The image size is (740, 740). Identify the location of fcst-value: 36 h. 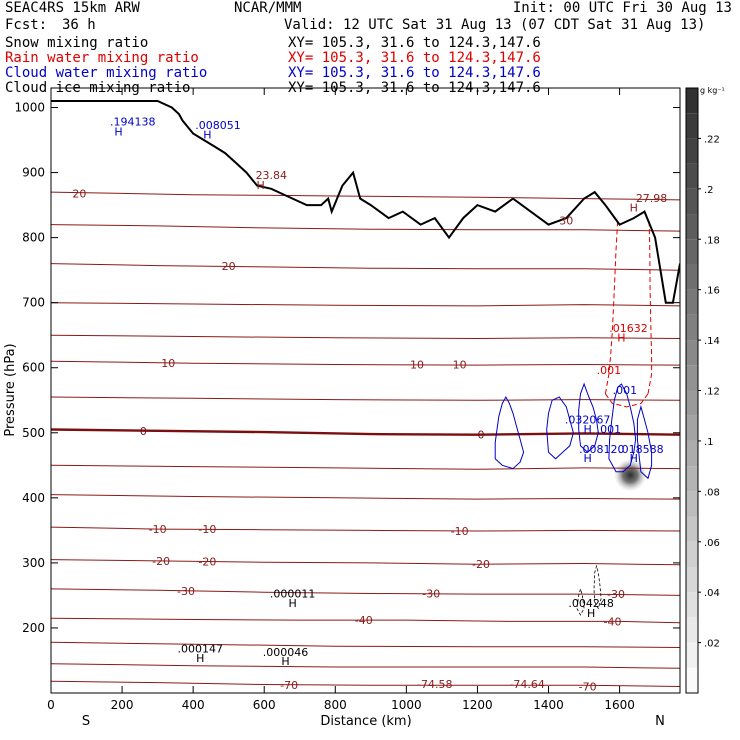
(79, 25).